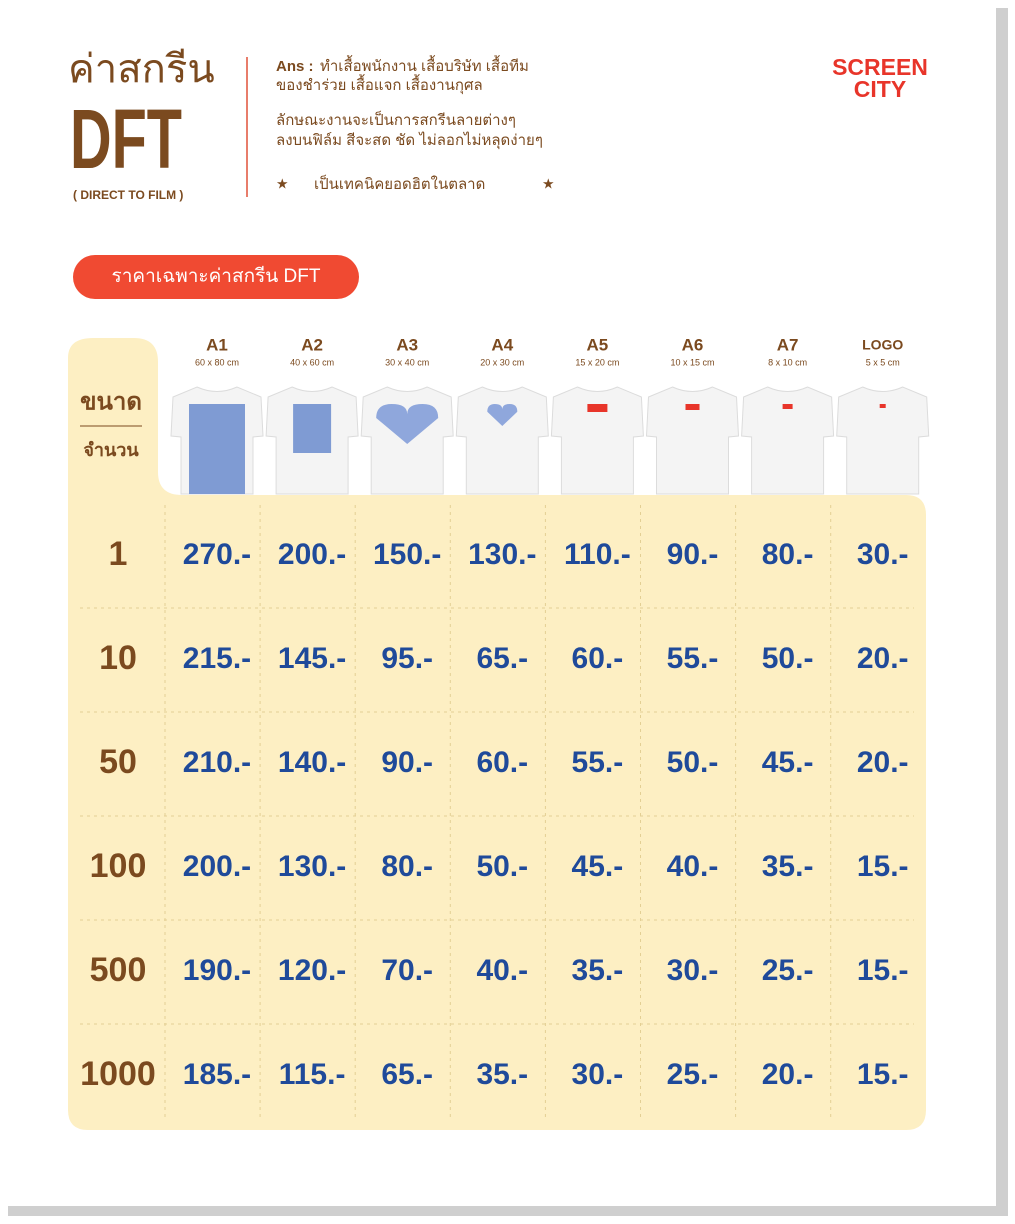  Describe the element at coordinates (787, 362) in the screenshot. I see `column-dims: 8 x 10 cm` at that location.